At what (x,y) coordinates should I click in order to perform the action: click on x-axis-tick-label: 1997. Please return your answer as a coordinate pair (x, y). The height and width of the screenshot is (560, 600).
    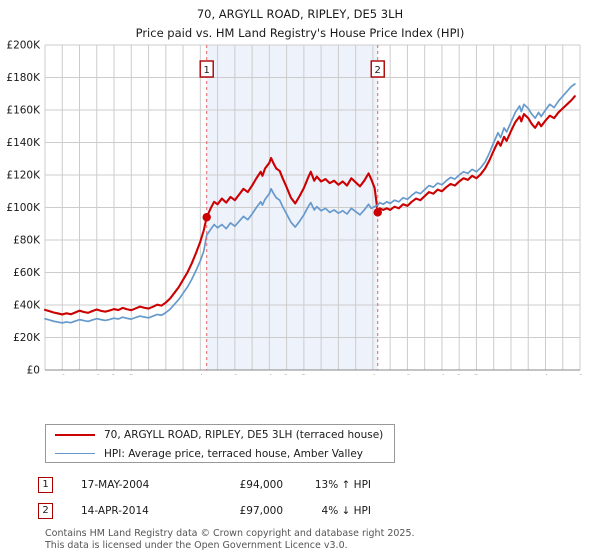
    Looking at the image, I should click on (80, 374).